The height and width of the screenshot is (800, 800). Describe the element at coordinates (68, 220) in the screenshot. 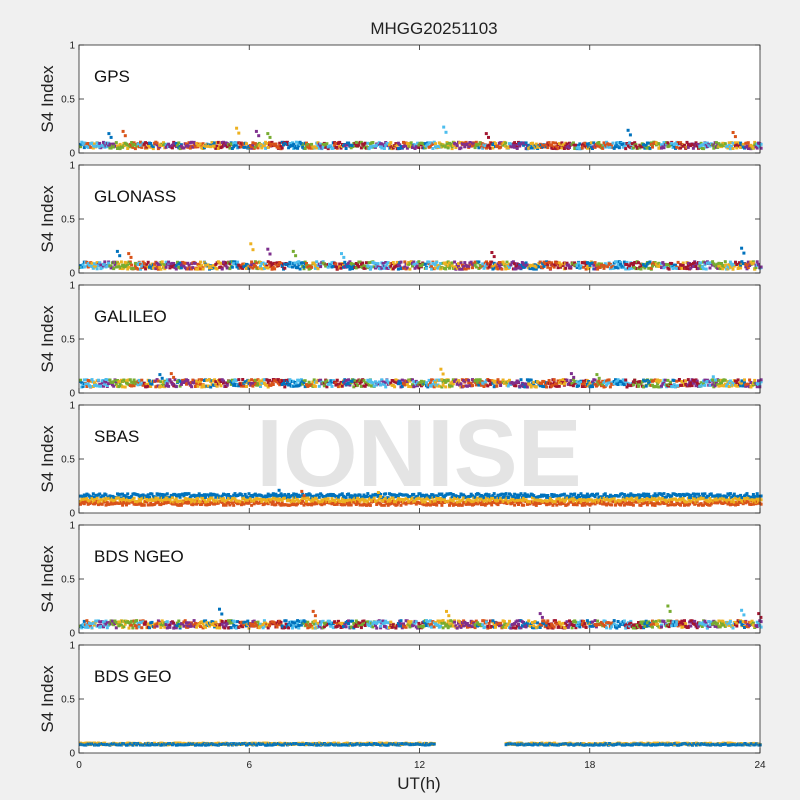

I see `y-tick-label: 0.5` at that location.